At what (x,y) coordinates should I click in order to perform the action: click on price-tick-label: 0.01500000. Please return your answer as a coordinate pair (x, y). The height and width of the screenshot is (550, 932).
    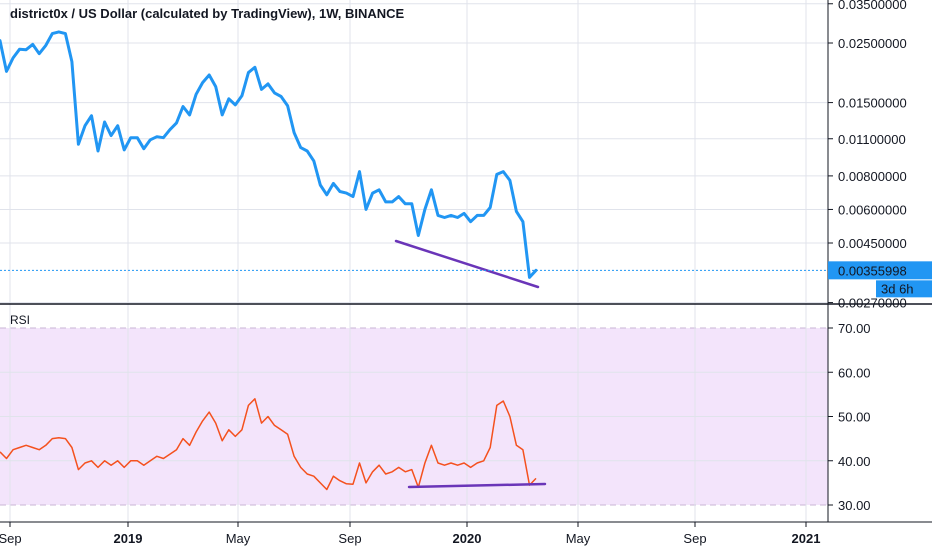
    Looking at the image, I should click on (872, 103).